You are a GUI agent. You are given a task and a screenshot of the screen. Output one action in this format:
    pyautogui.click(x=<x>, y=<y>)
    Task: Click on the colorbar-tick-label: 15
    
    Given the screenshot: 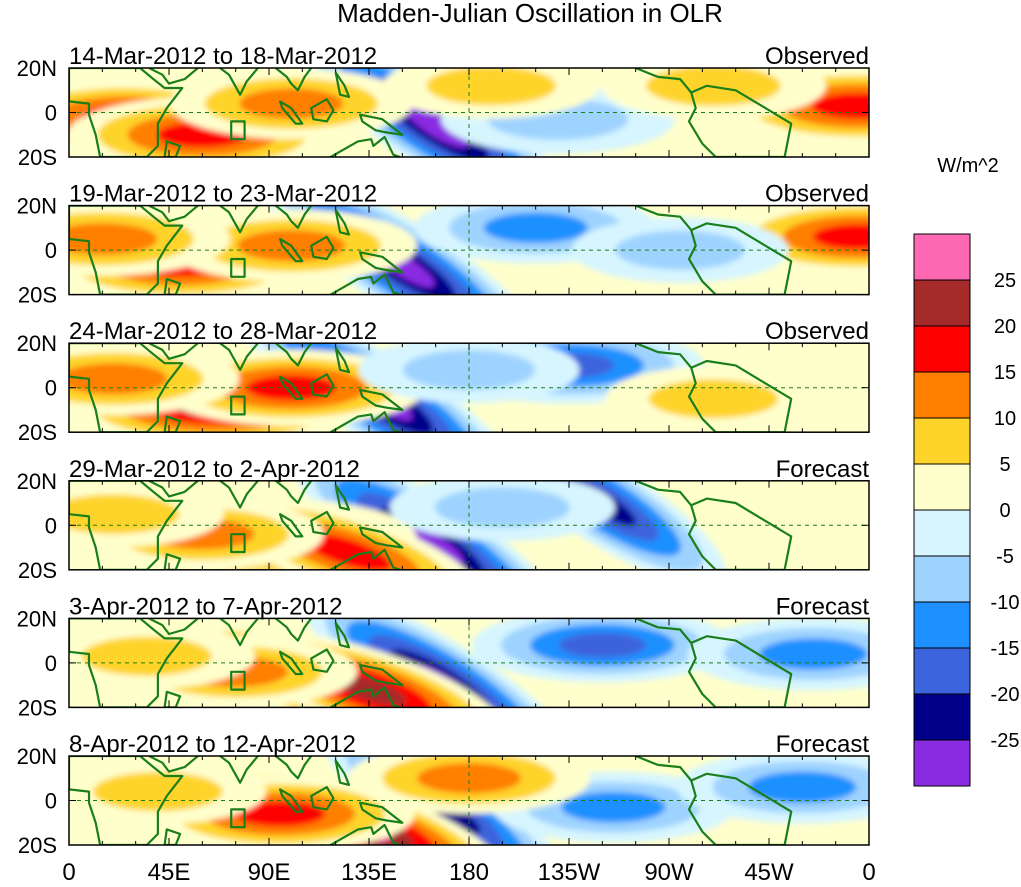 What is the action you would take?
    pyautogui.click(x=1005, y=373)
    